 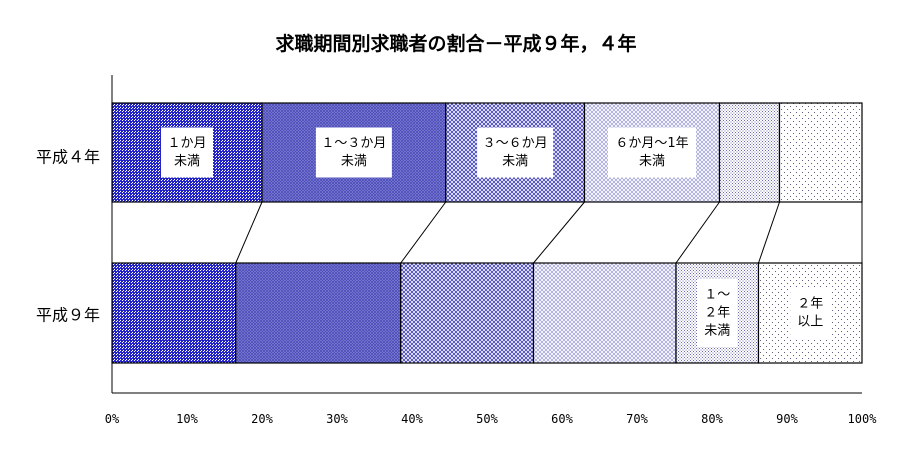 I want to click on x-tick-label: 80%, so click(x=712, y=419).